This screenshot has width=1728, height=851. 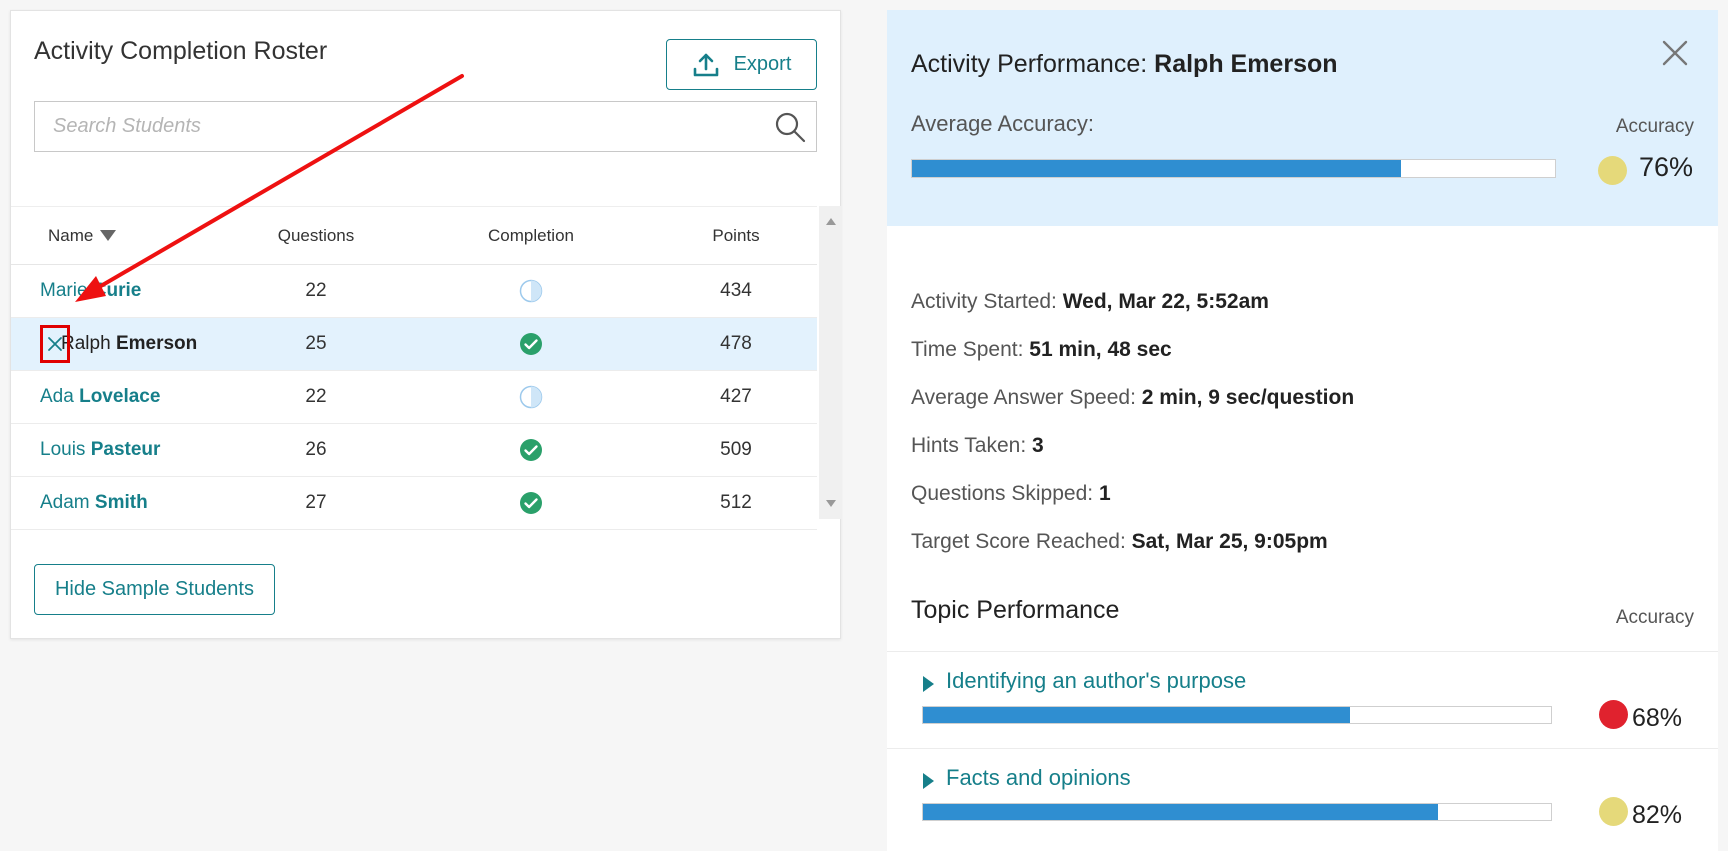 What do you see at coordinates (63, 449) in the screenshot?
I see `student-first-name: Louis` at bounding box center [63, 449].